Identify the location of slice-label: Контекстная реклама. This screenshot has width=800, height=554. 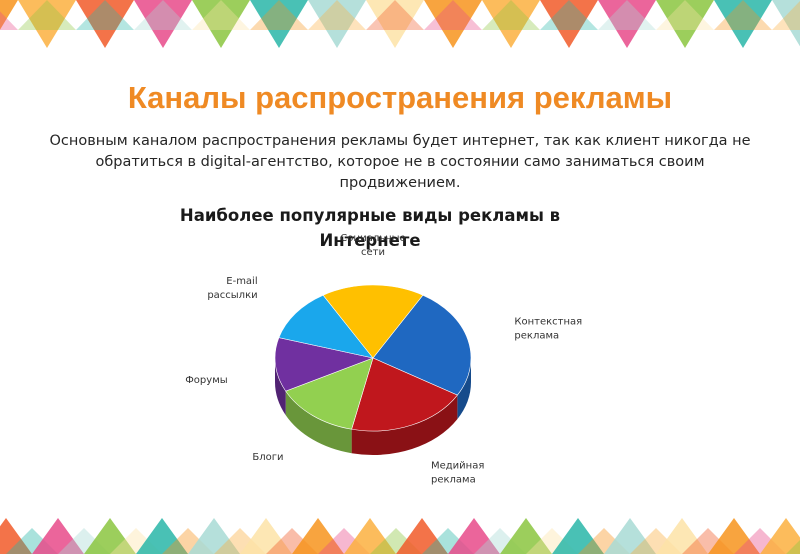
(548, 328).